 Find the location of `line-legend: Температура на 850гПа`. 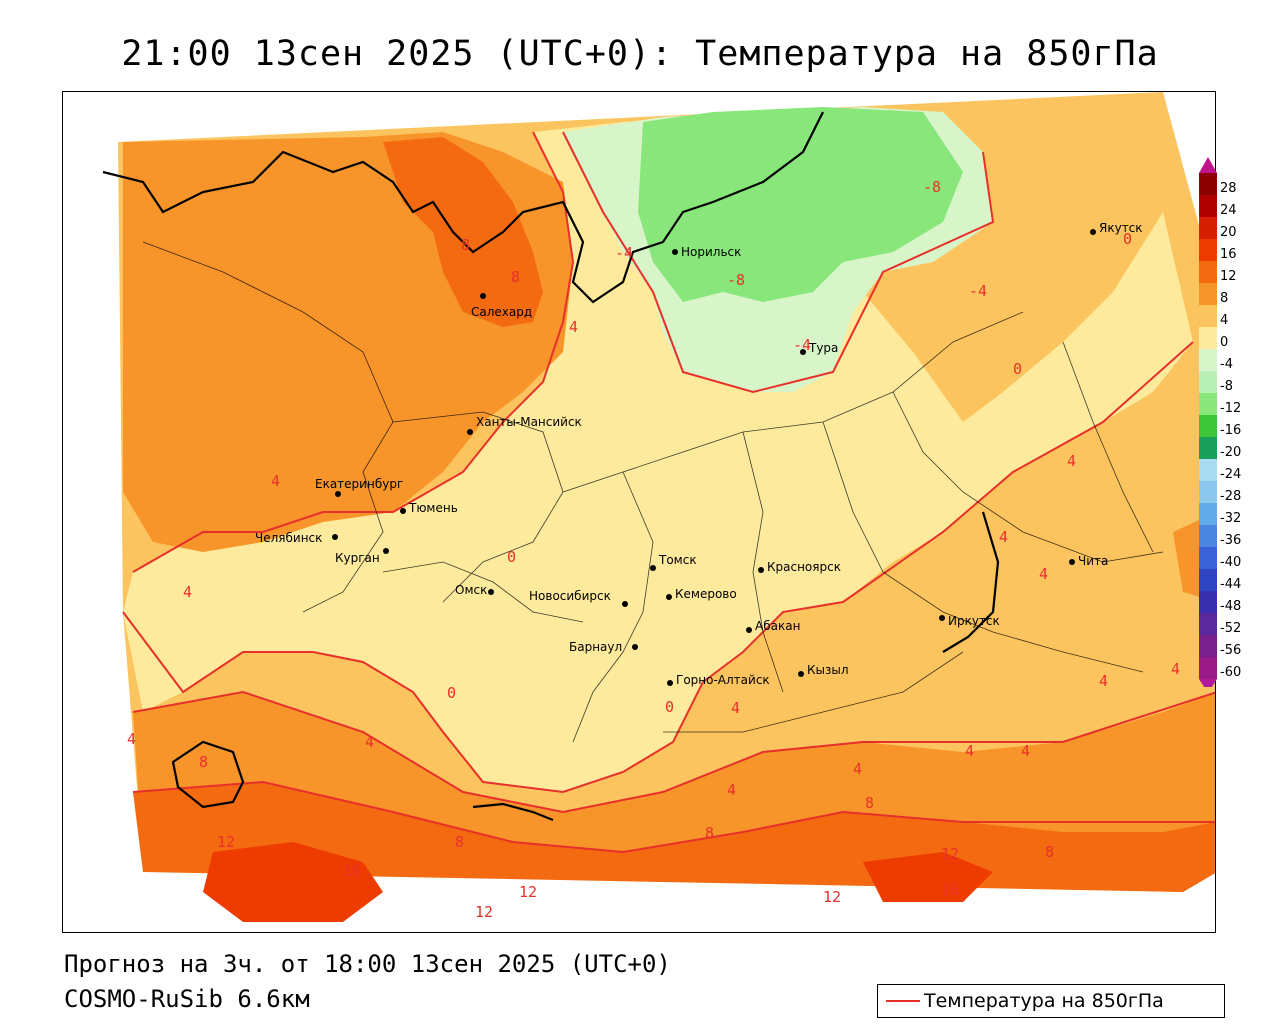

line-legend: Температура на 850гПа is located at coordinates (1051, 1001).